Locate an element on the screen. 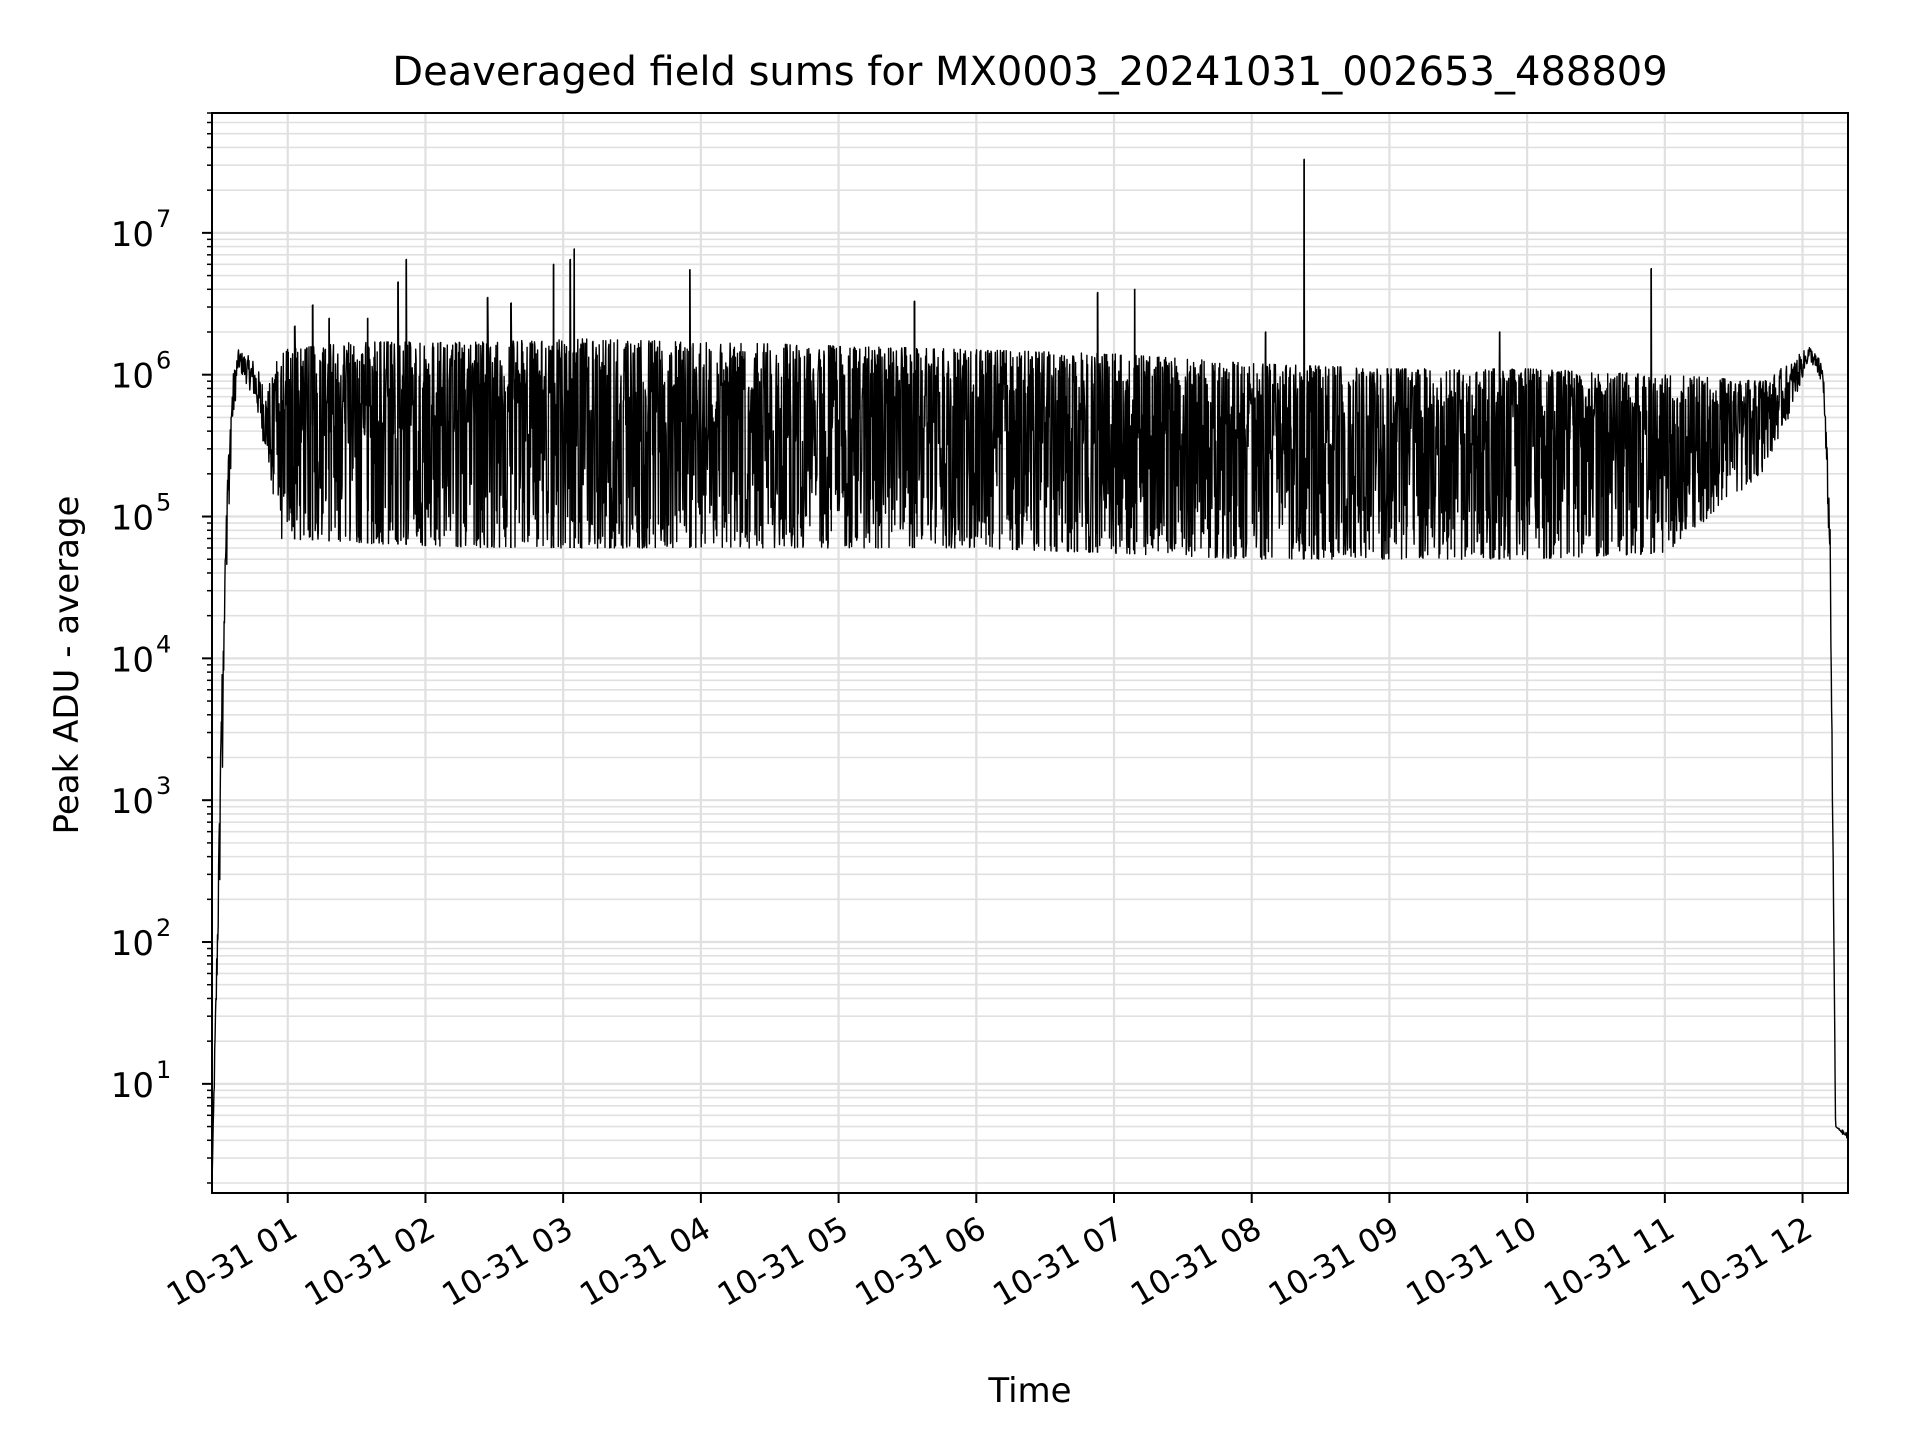 This screenshot has height=1440, width=1920. x-tick-label: 10-31 12 is located at coordinates (1747, 1261).